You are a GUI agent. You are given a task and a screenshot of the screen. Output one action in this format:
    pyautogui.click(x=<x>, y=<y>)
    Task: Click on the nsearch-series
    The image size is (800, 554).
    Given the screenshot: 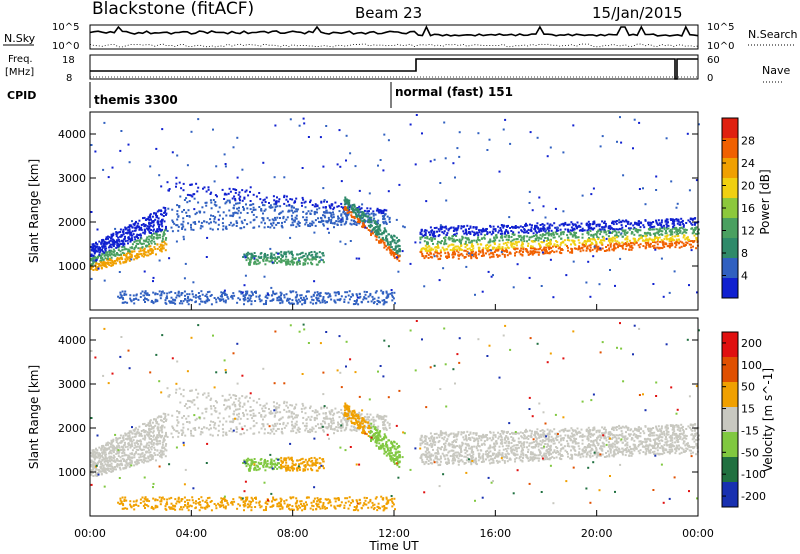 What is the action you would take?
    pyautogui.click(x=394, y=45)
    